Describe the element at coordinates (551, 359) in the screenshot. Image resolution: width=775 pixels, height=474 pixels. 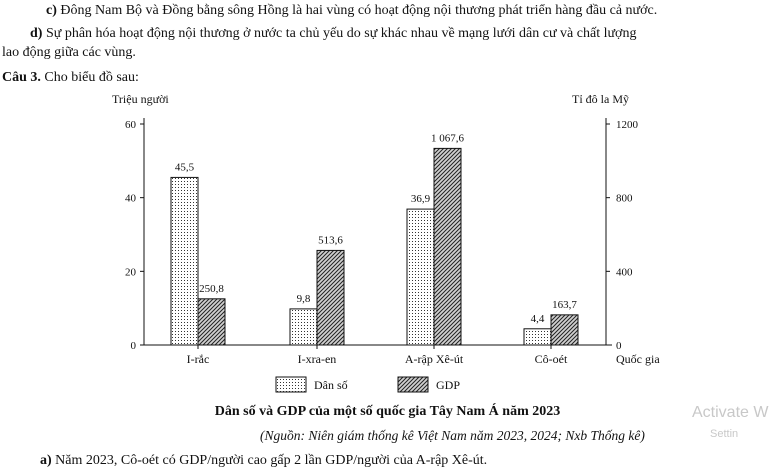
I see `category-label: Cô-oét` at that location.